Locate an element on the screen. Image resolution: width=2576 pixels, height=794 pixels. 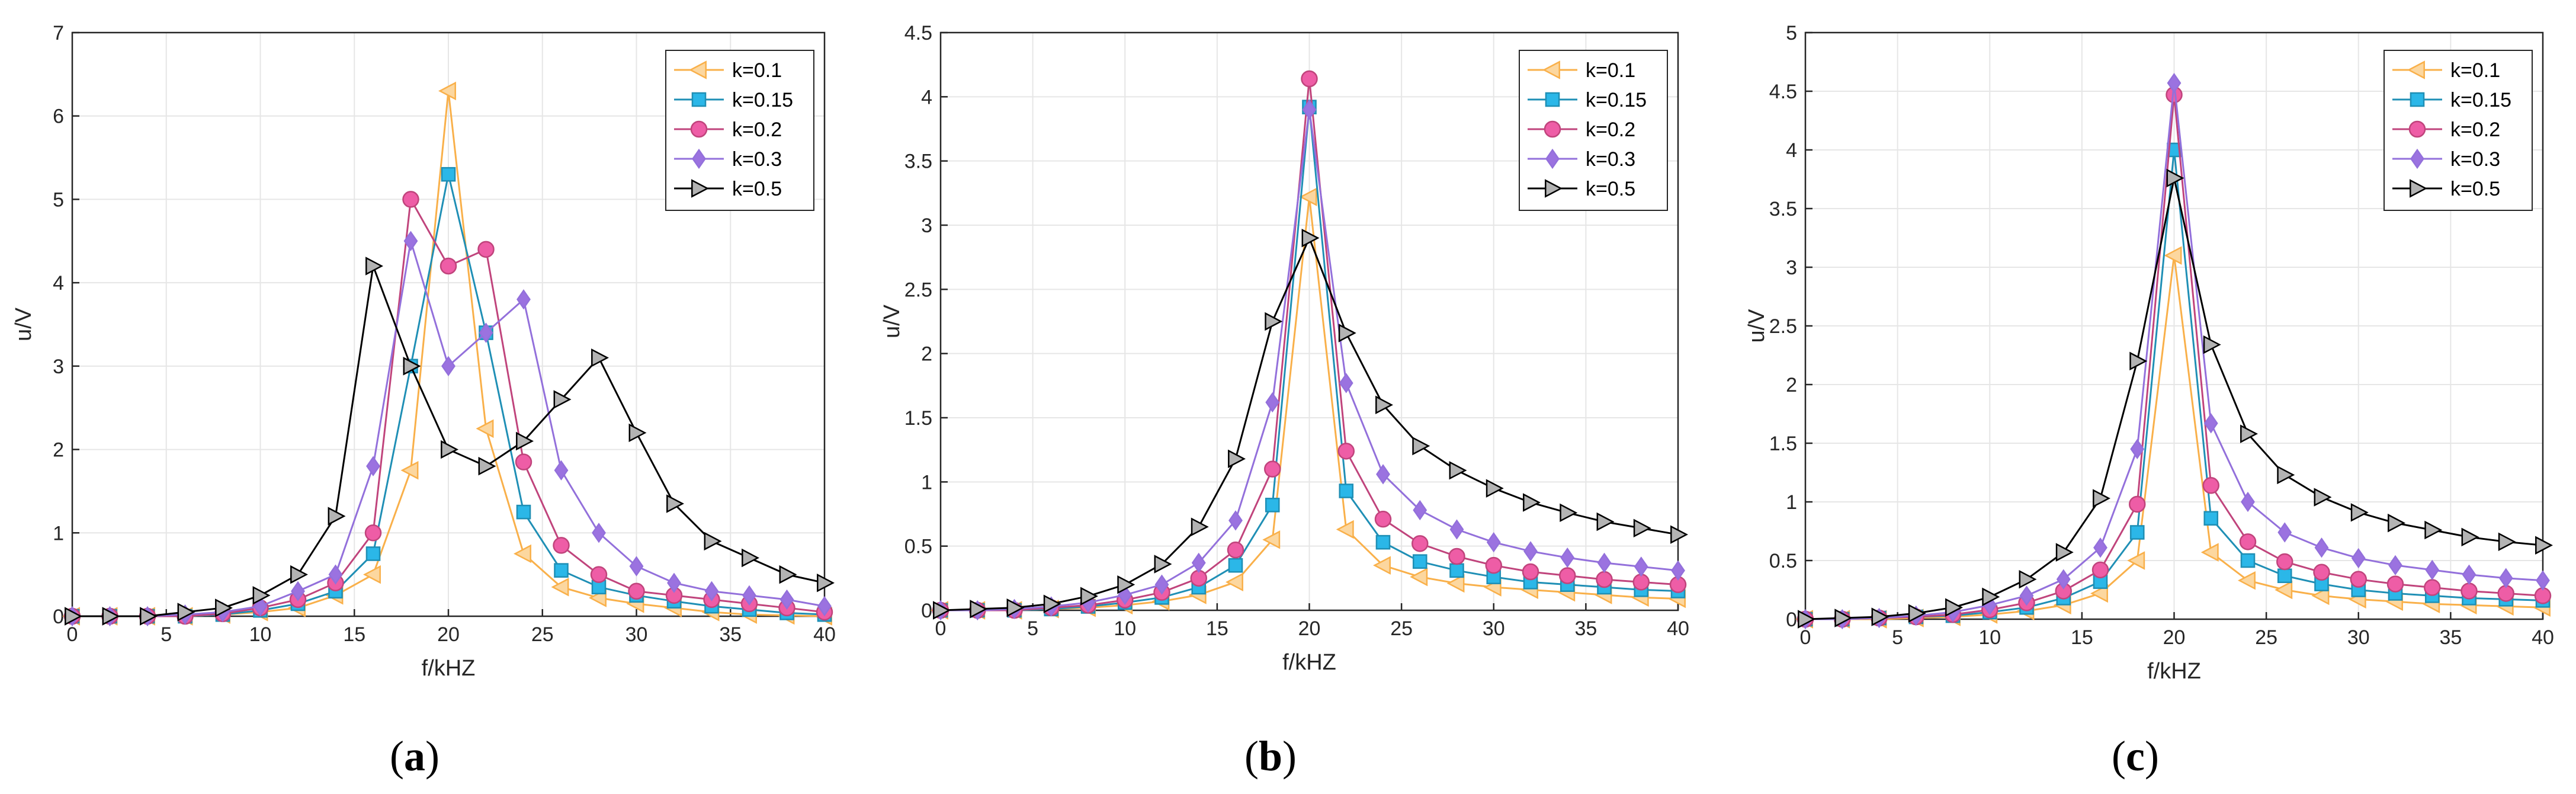
legend-label: k=0.2 is located at coordinates (2475, 130).